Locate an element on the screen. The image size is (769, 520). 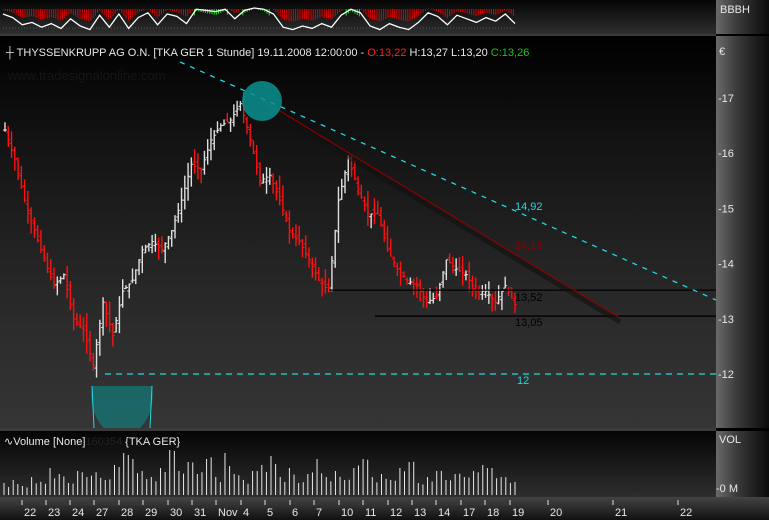
high-value: H:13,27 is located at coordinates (428, 53).